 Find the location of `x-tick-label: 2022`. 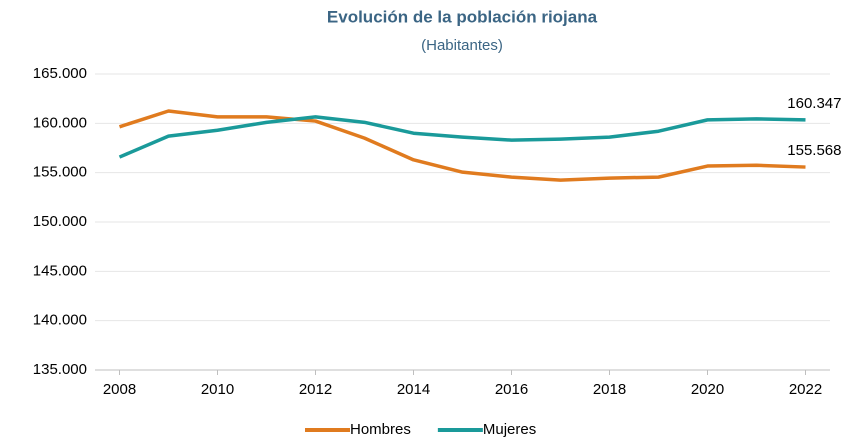

x-tick-label: 2022 is located at coordinates (805, 389).